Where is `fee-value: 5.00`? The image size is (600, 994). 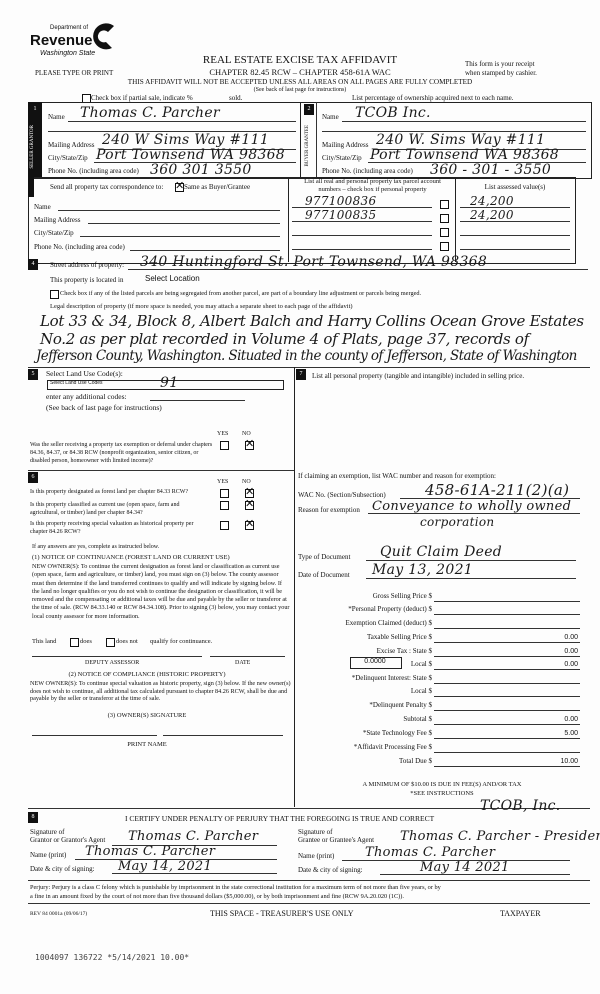
fee-value: 5.00 is located at coordinates (571, 733).